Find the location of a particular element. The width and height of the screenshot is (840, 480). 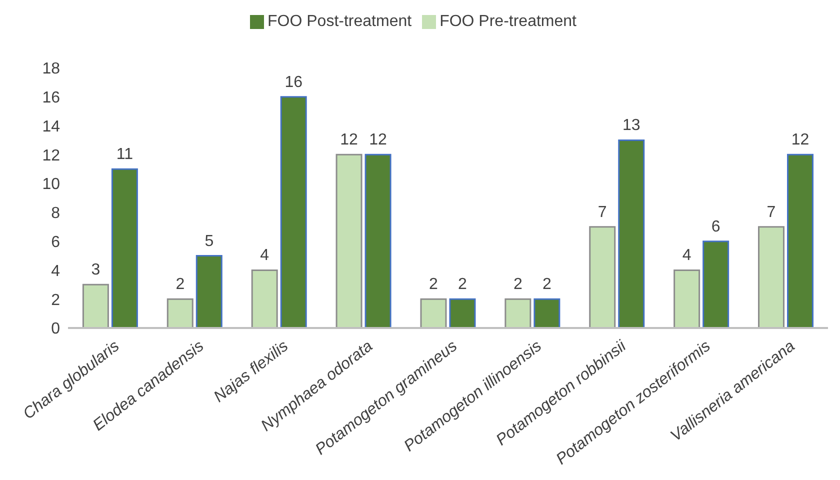

y-tick-label: 16 is located at coordinates (51, 98).